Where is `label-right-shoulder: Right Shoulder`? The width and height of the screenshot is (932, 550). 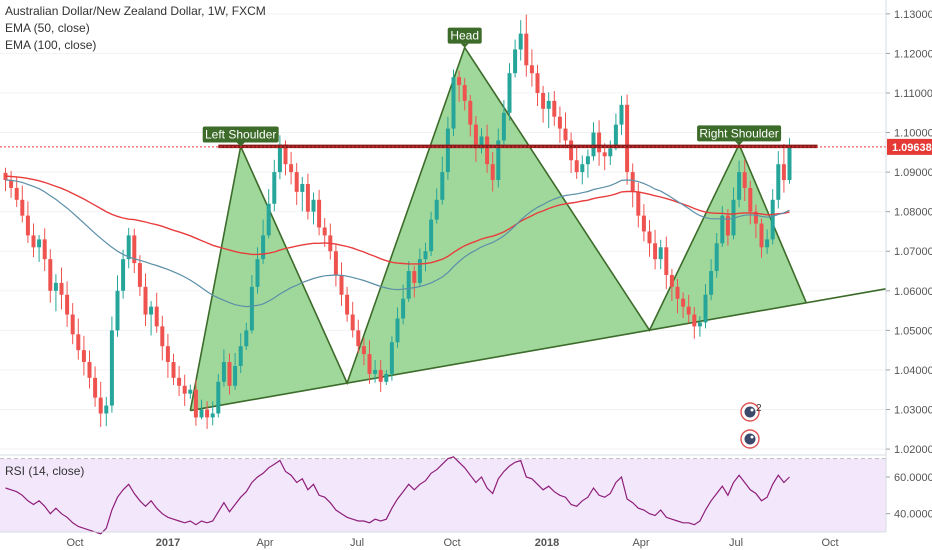
label-right-shoulder: Right Shoulder is located at coordinates (739, 135).